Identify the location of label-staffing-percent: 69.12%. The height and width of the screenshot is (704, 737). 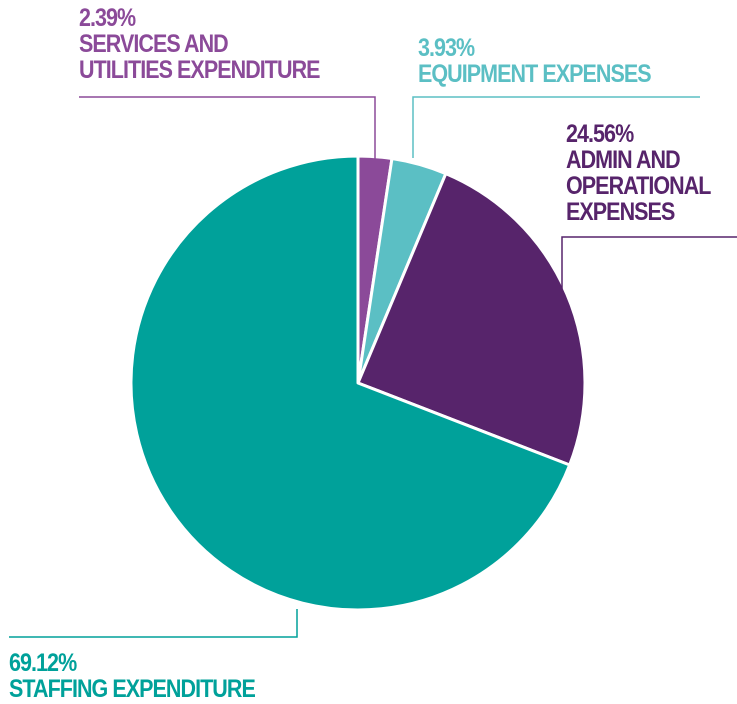
(43, 663).